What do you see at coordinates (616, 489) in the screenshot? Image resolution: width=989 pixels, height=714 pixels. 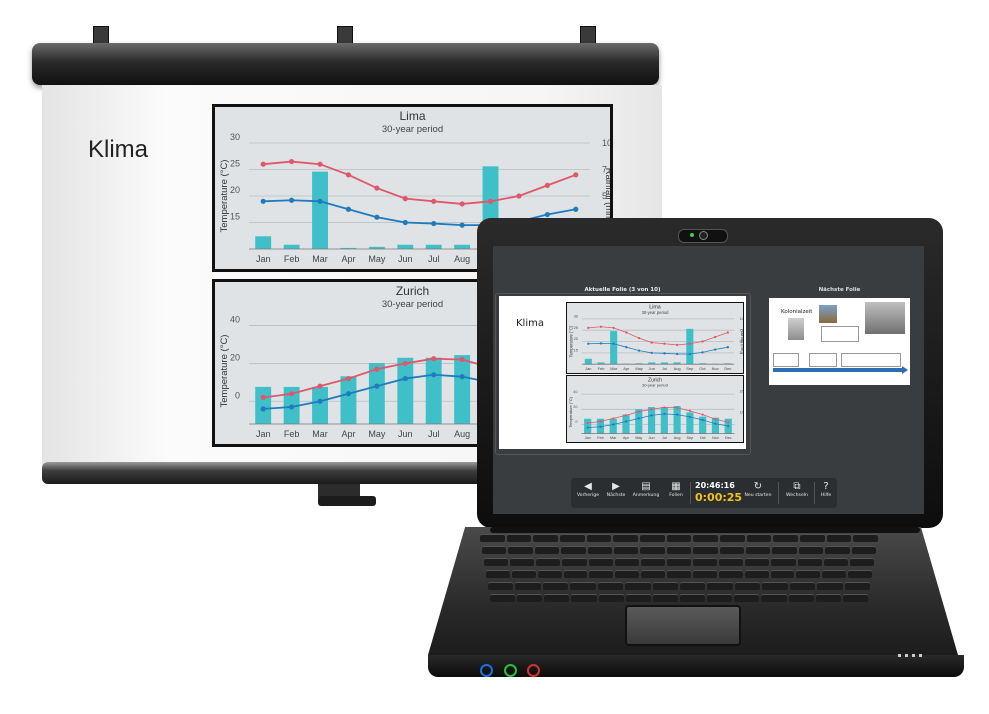 I see `next-slide-button: ▶ Nächste` at bounding box center [616, 489].